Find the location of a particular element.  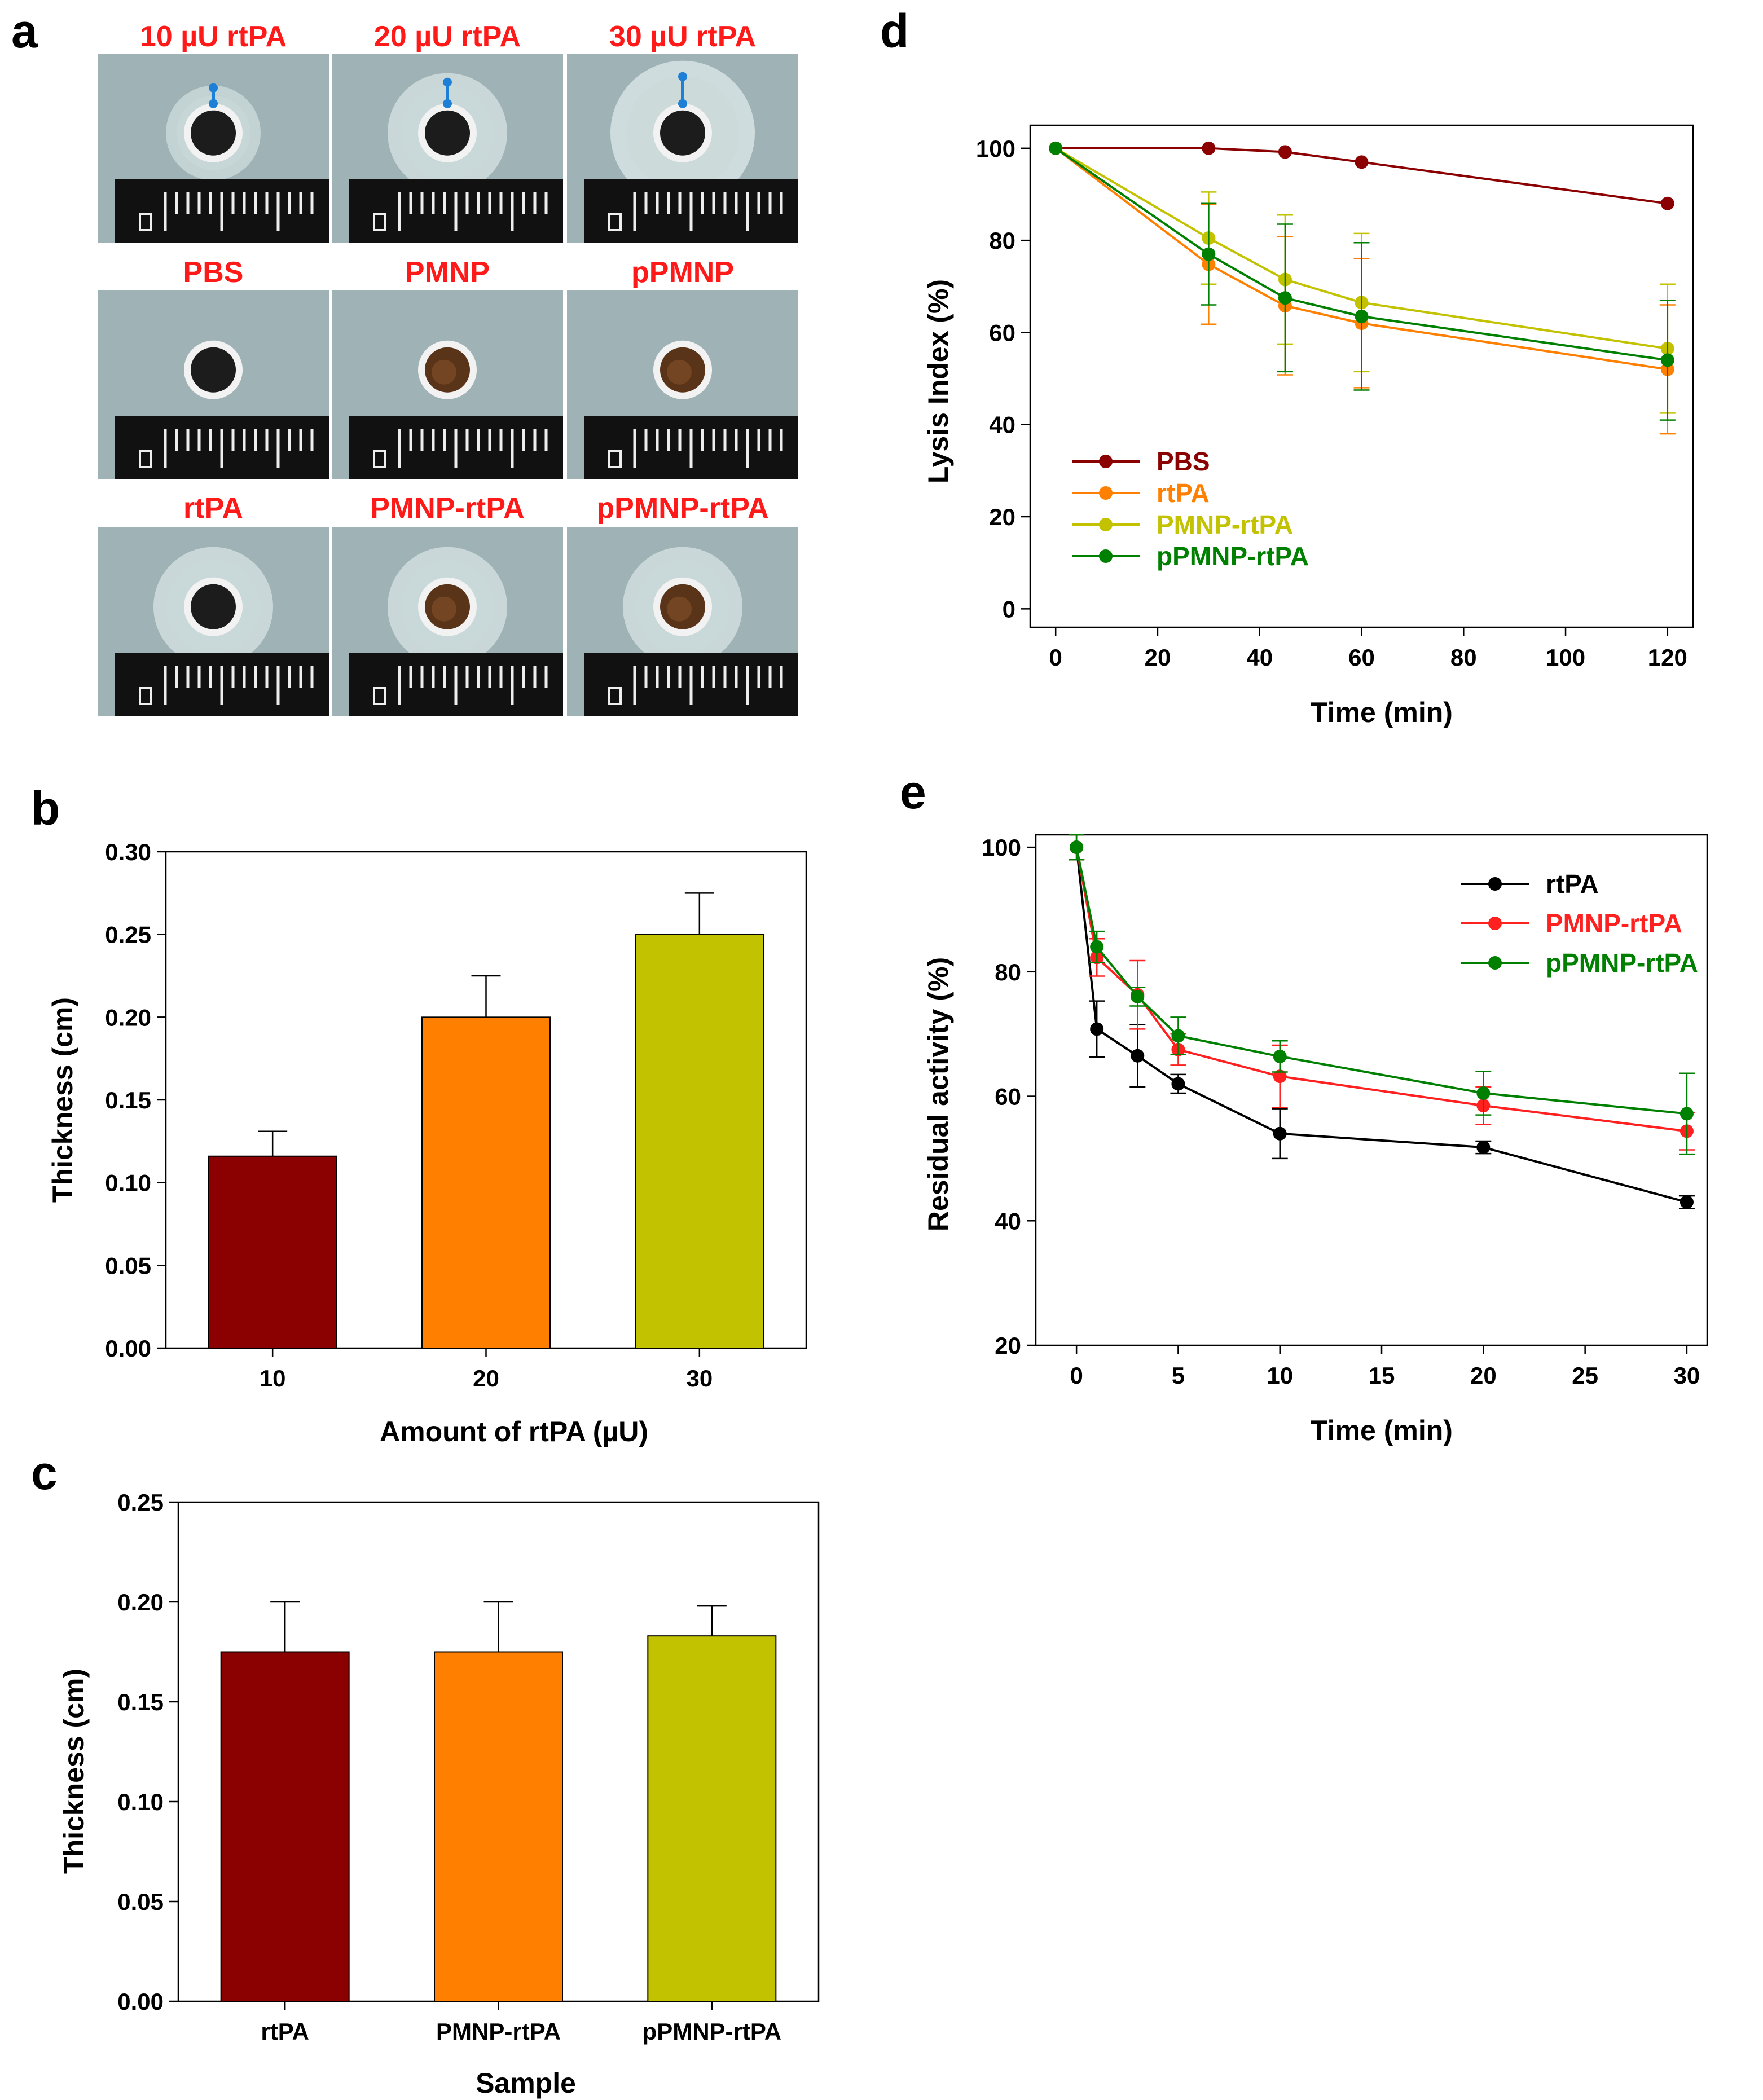

x-tick-label: 5 is located at coordinates (1178, 1375).